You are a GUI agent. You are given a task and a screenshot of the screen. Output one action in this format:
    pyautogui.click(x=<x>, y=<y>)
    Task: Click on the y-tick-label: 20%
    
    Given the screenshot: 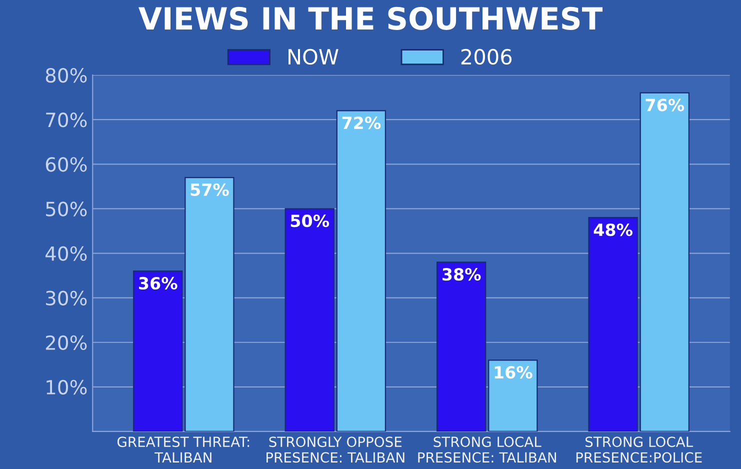 What is the action you would take?
    pyautogui.click(x=66, y=342)
    